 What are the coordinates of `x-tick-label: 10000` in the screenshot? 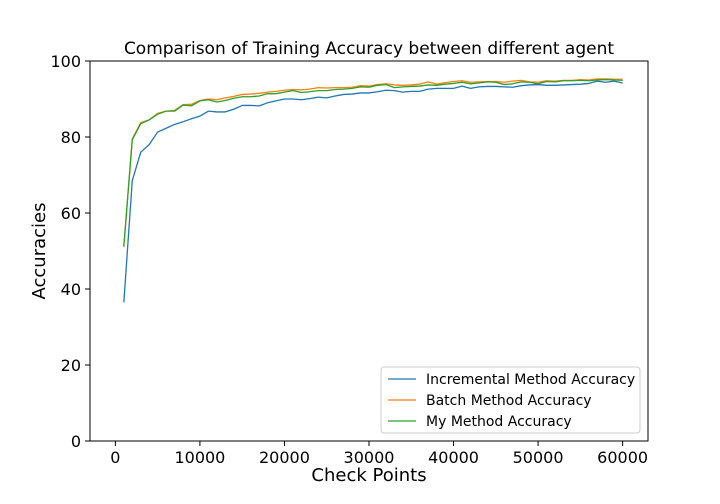 It's located at (199, 457).